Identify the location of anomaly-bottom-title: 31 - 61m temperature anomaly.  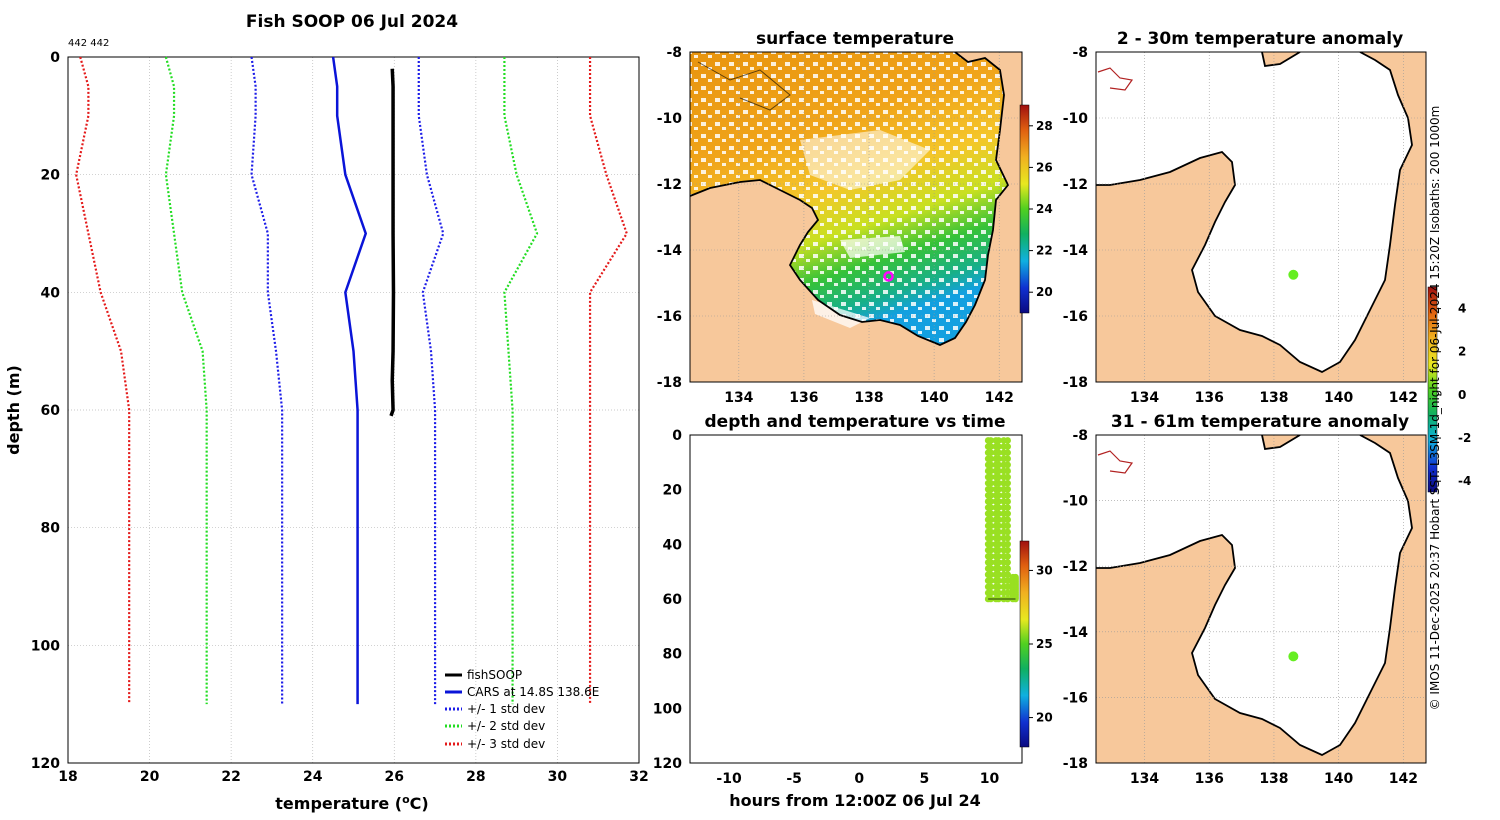
(1260, 422).